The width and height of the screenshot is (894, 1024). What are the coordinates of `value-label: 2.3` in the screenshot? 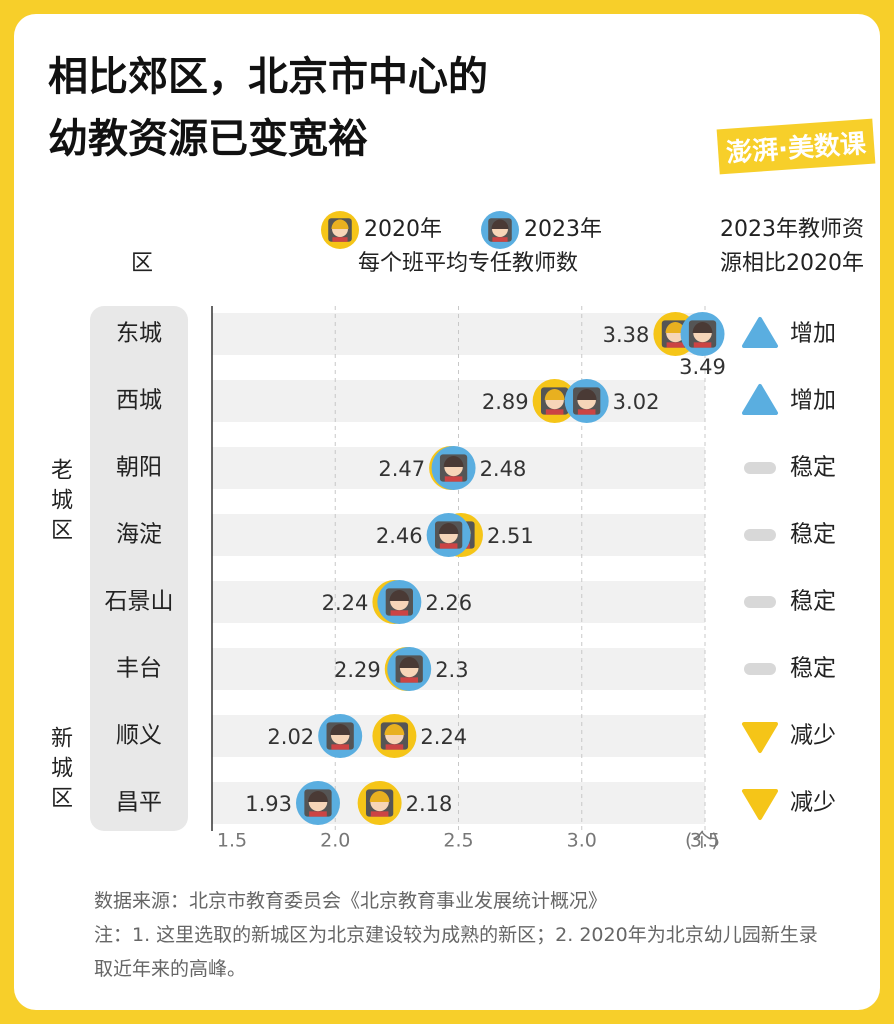 It's located at (451, 670).